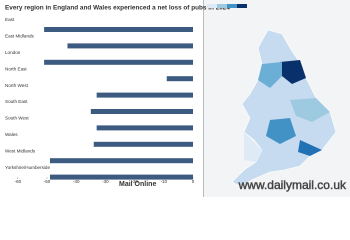 Image resolution: width=350 pixels, height=240 pixels. I want to click on logo: Mail Online, so click(137, 184).